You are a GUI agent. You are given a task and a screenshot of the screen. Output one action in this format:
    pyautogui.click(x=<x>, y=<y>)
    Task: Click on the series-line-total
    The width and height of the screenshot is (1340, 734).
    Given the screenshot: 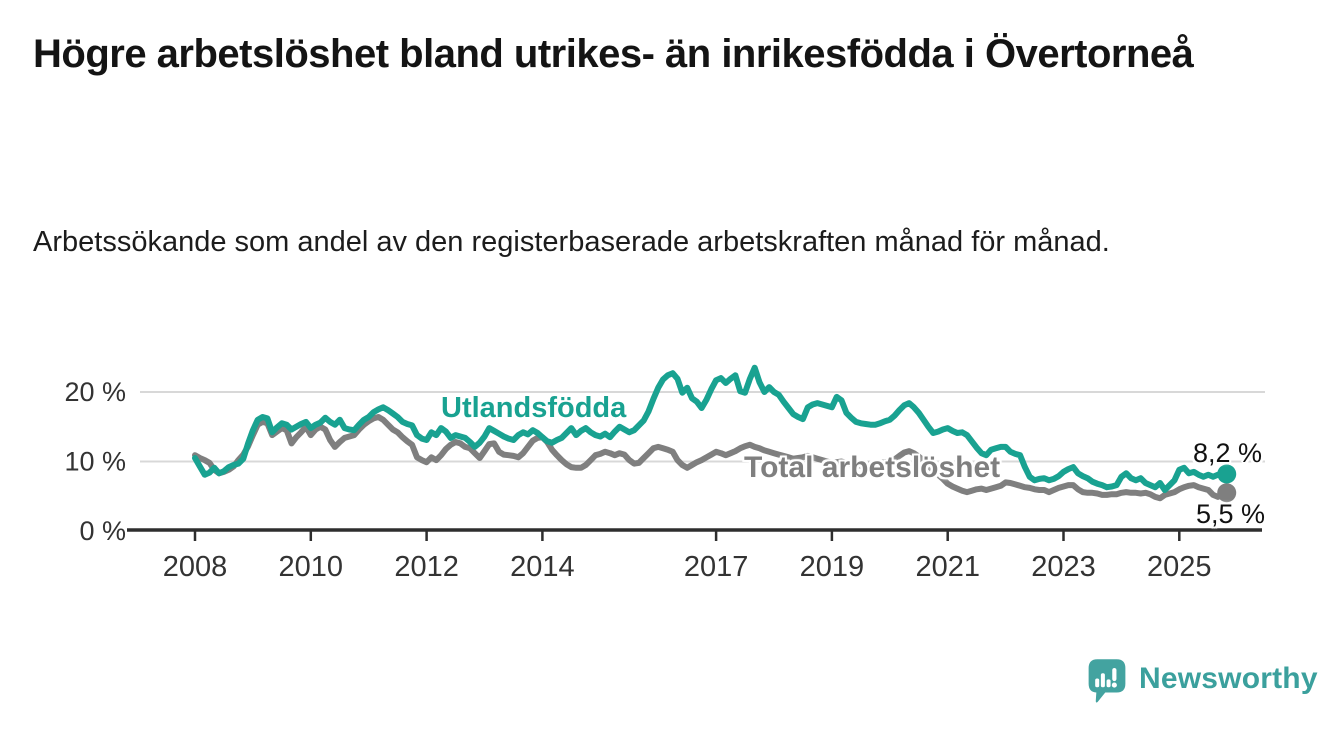 What is the action you would take?
    pyautogui.click(x=709, y=458)
    